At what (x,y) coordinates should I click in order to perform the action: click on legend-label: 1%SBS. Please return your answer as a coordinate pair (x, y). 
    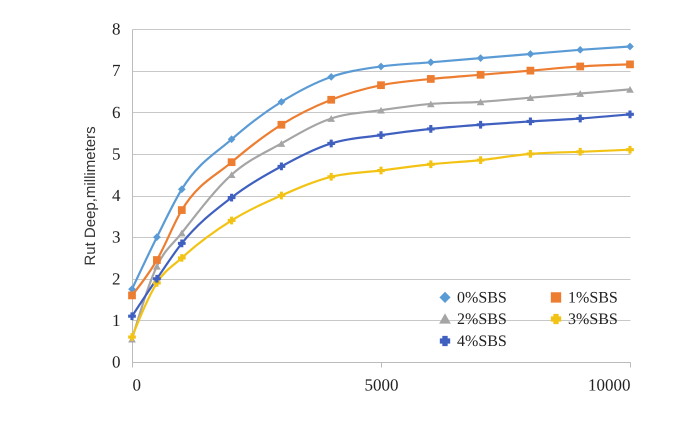
    Looking at the image, I should click on (593, 297).